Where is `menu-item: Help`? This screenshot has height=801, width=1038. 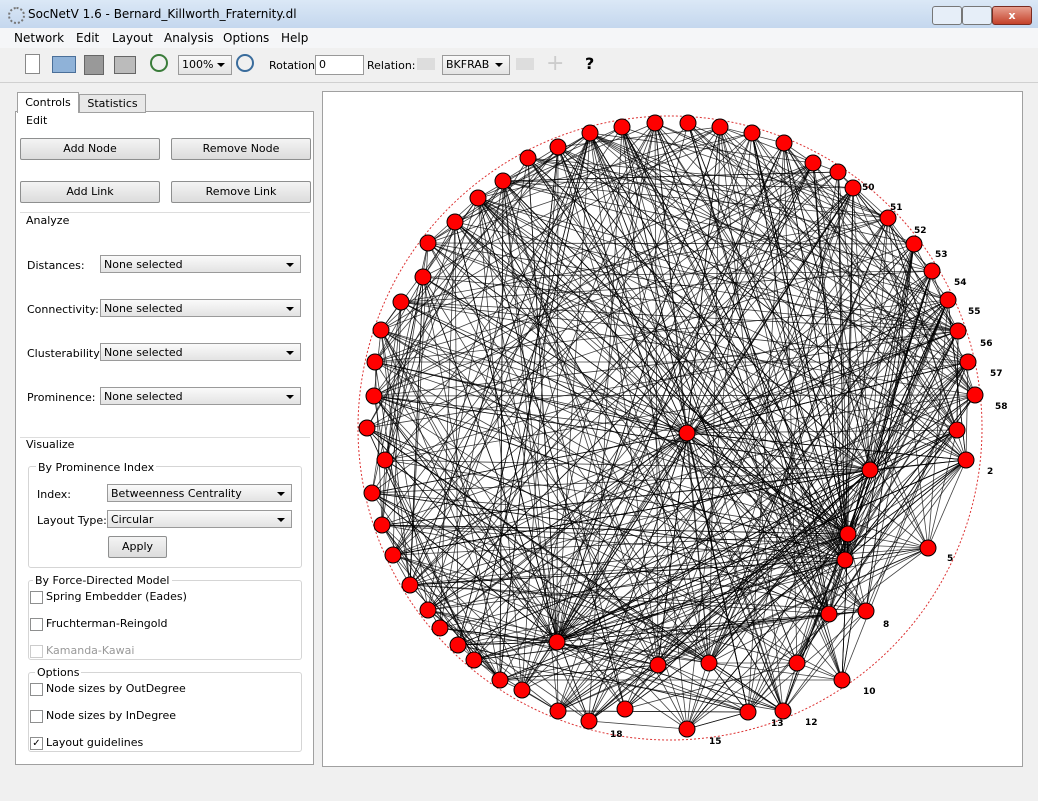
menu-item: Help is located at coordinates (295, 38).